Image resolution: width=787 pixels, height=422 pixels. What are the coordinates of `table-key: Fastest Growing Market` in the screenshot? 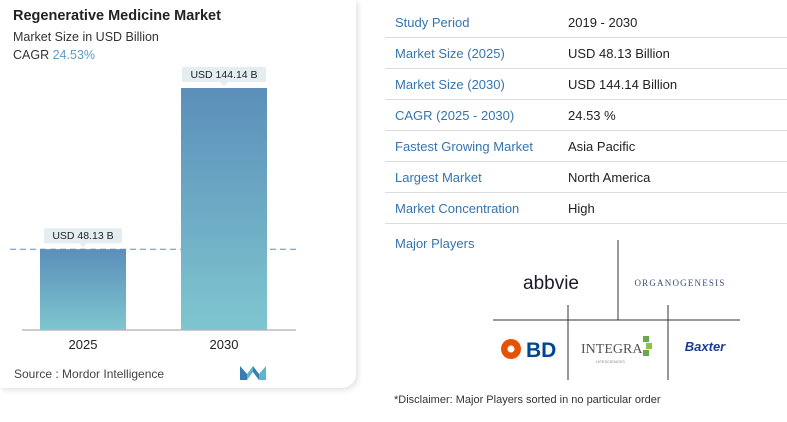 It's located at (464, 146).